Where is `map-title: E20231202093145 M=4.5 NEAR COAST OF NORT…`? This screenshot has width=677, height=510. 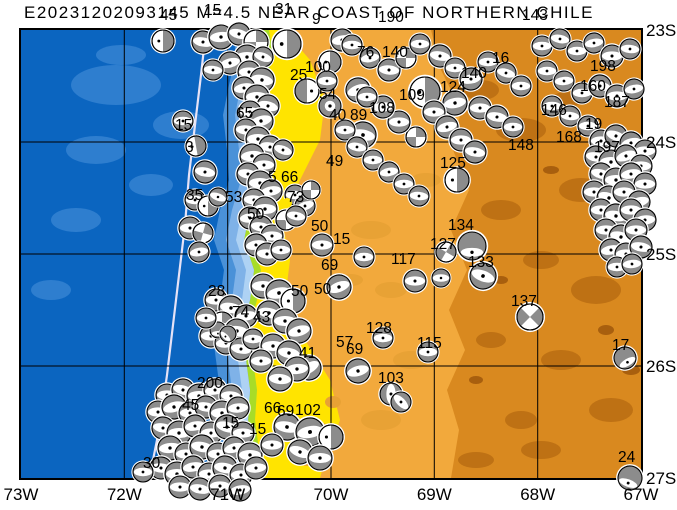 map-title: E20231202093145 M=4.5 NEAR COAST OF NORT… is located at coordinates (309, 12).